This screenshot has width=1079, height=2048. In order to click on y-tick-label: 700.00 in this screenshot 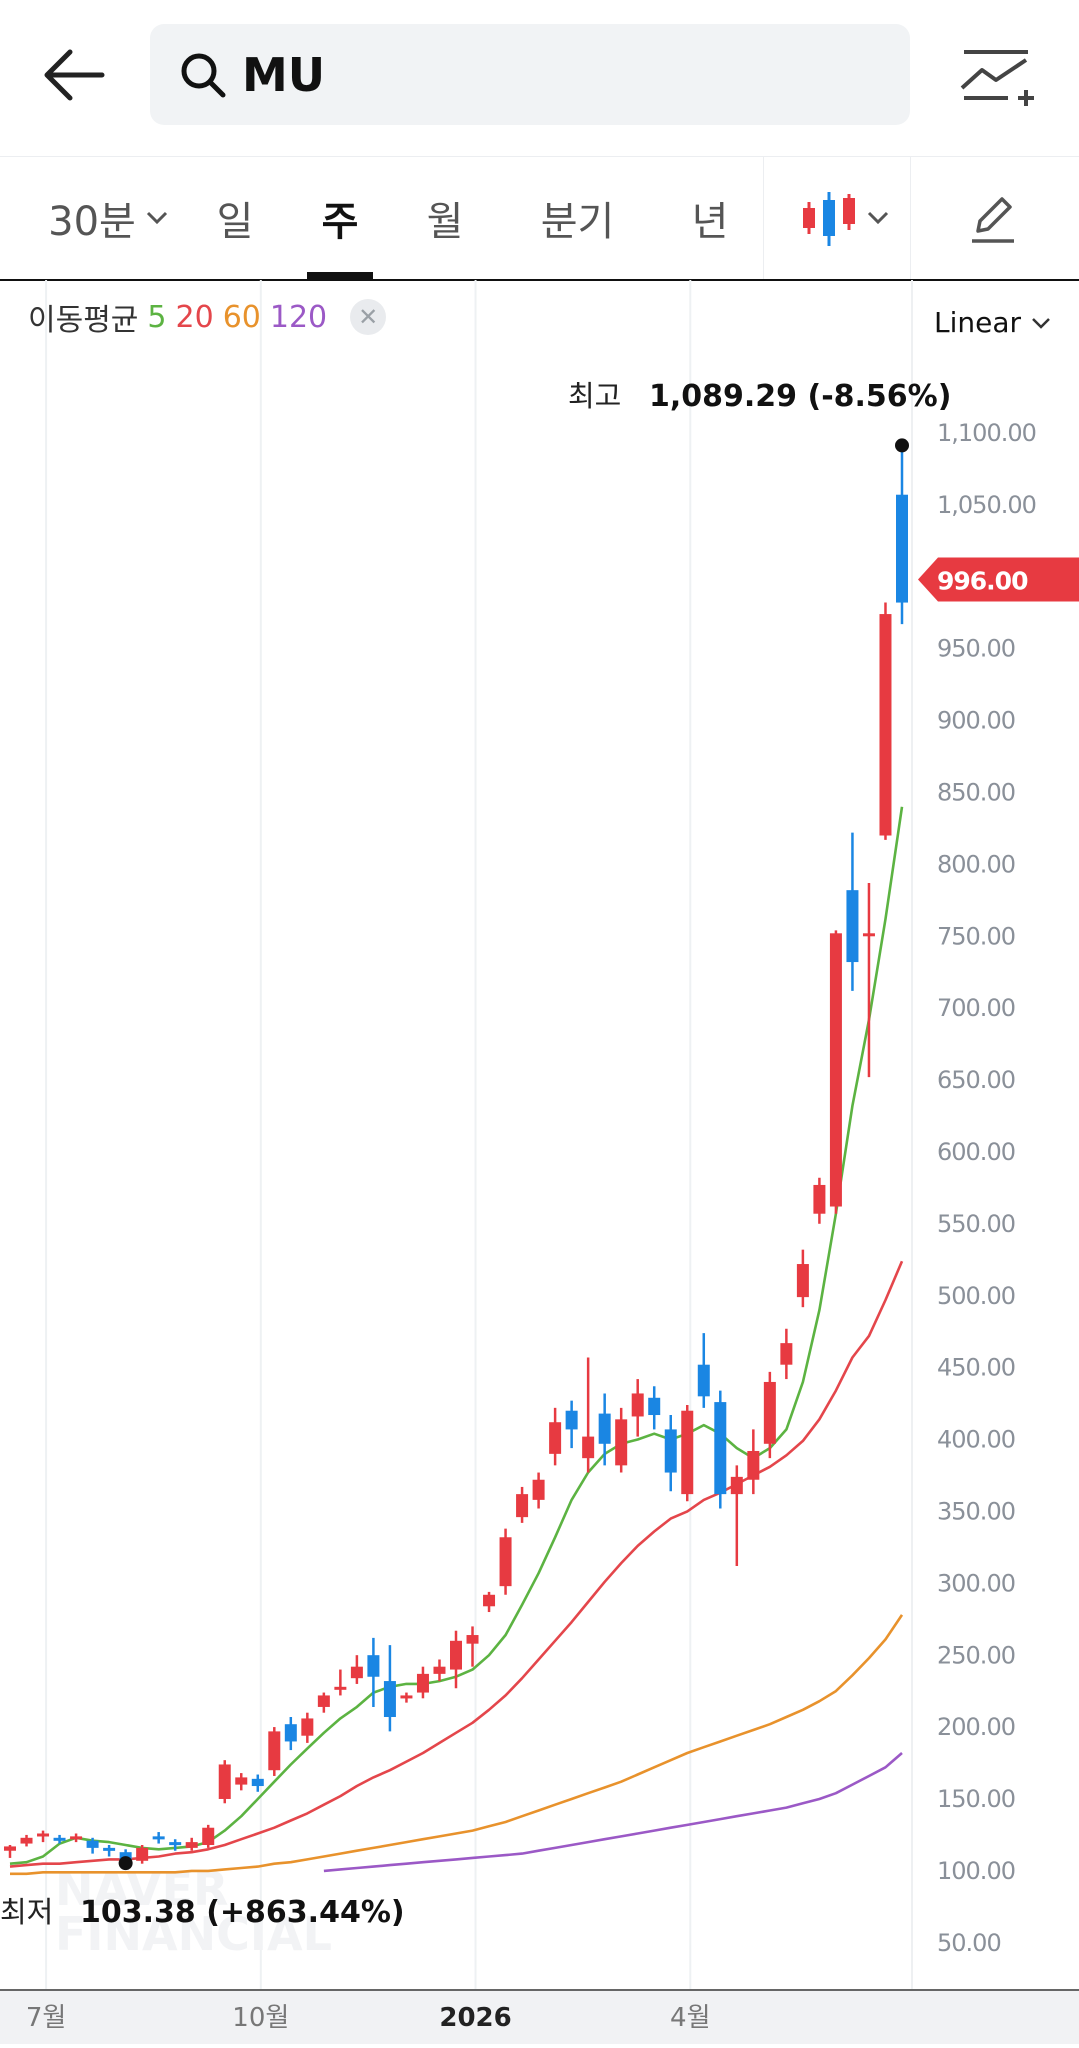, I will do `click(976, 1008)`.